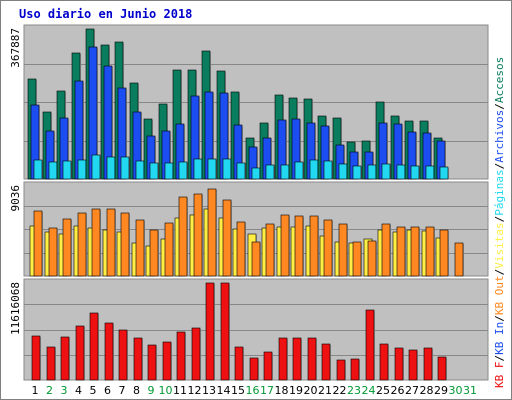  Describe the element at coordinates (209, 390) in the screenshot. I see `x-tick-label-day-13: 13` at that location.